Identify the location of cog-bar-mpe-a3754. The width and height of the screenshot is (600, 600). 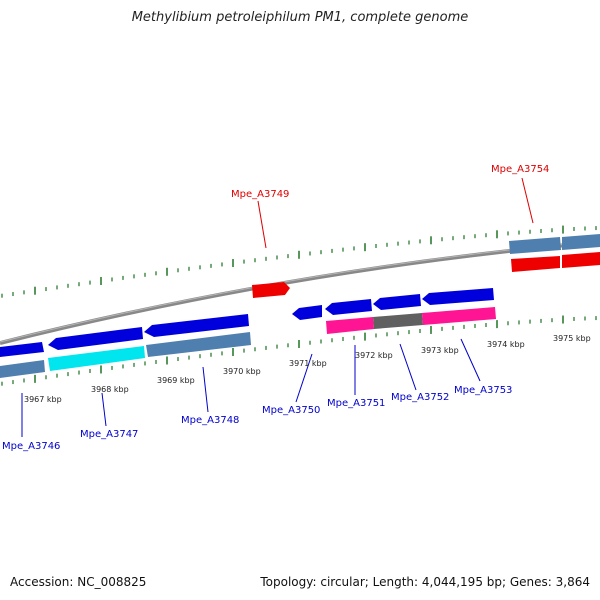
(535, 245).